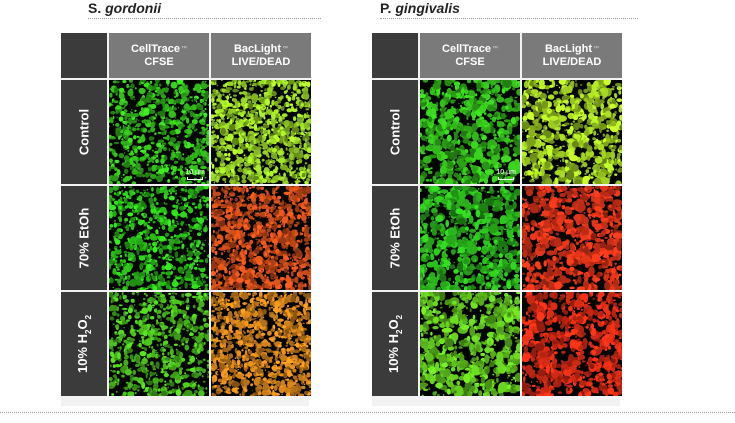 Image resolution: width=735 pixels, height=423 pixels. What do you see at coordinates (367, 412) in the screenshot?
I see `bottom-divider` at bounding box center [367, 412].